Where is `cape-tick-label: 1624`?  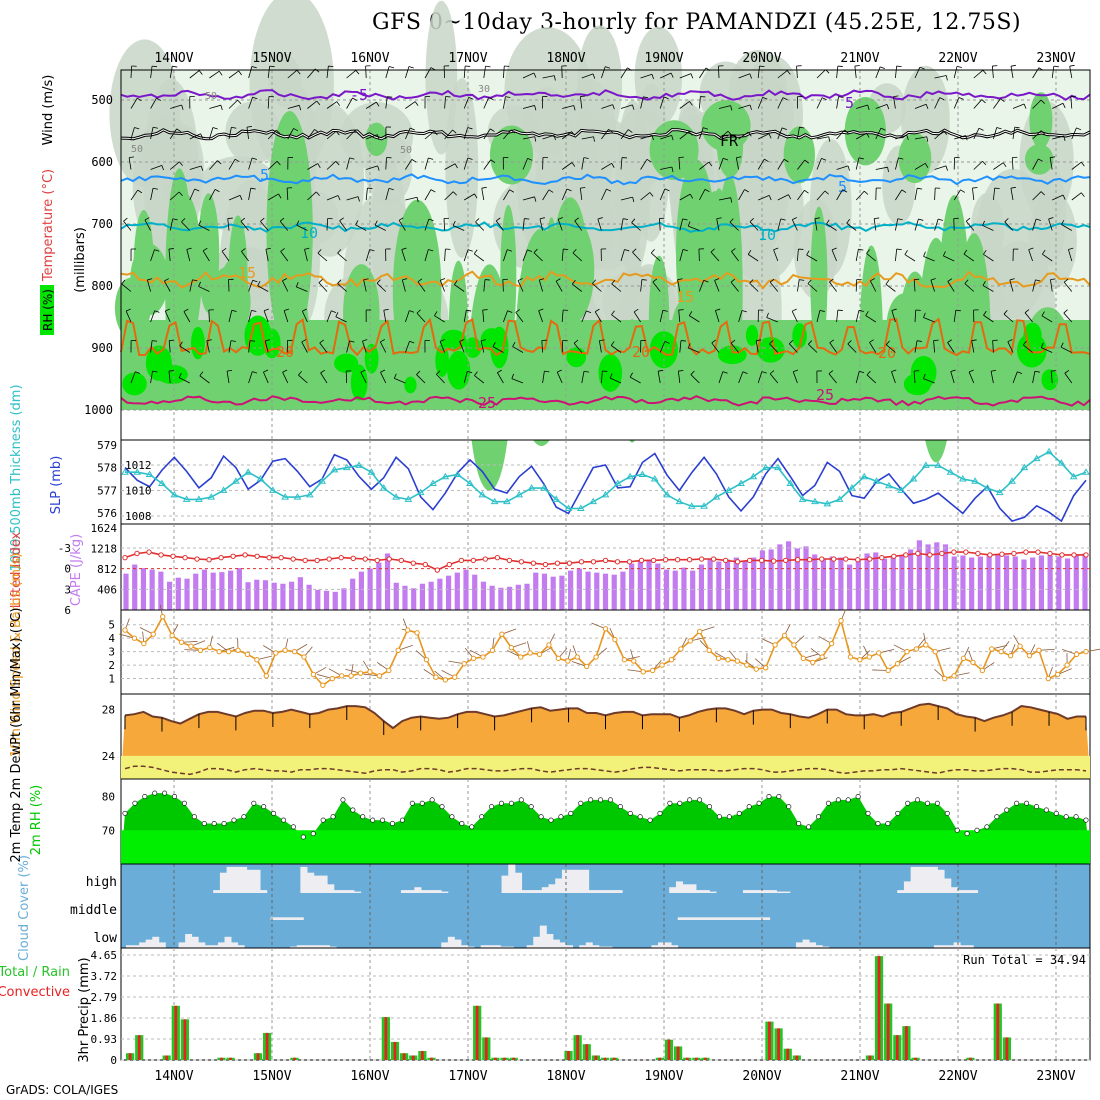
cape-tick-label: 1624 is located at coordinates (104, 528).